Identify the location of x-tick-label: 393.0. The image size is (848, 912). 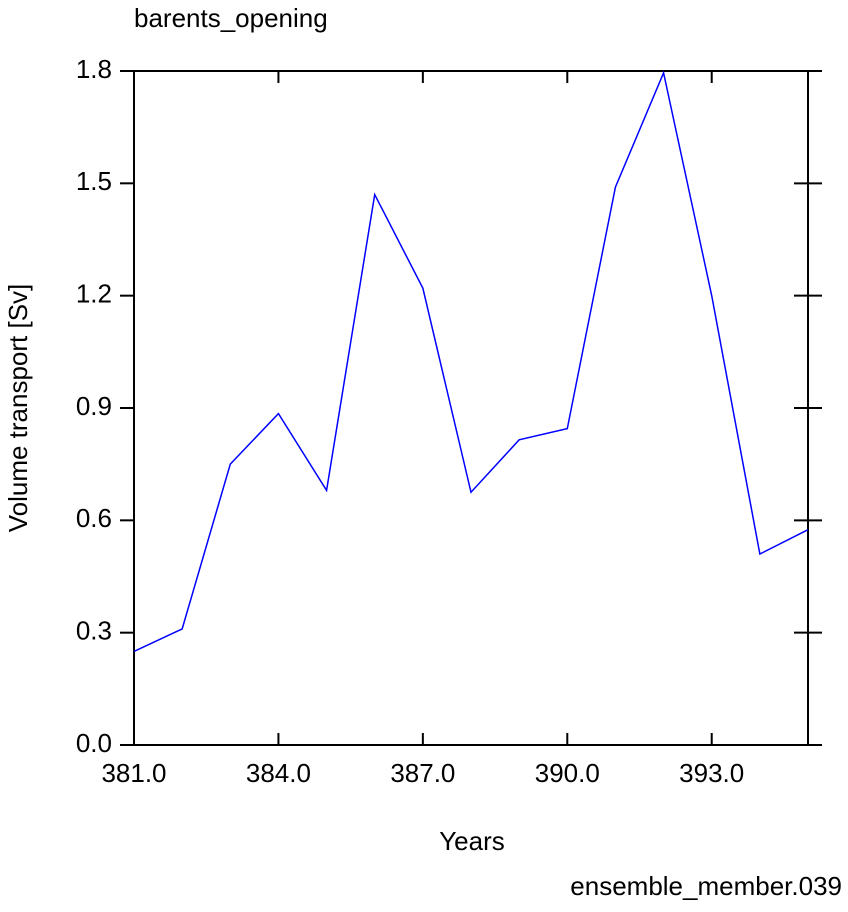
(711, 773).